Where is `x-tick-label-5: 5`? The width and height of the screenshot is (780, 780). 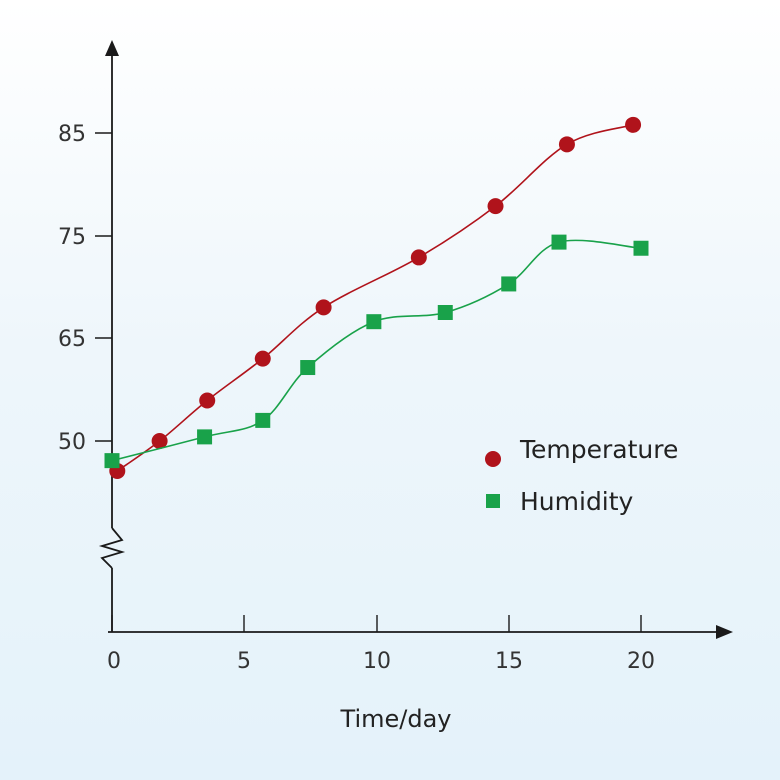
x-tick-label-5: 5 is located at coordinates (244, 661).